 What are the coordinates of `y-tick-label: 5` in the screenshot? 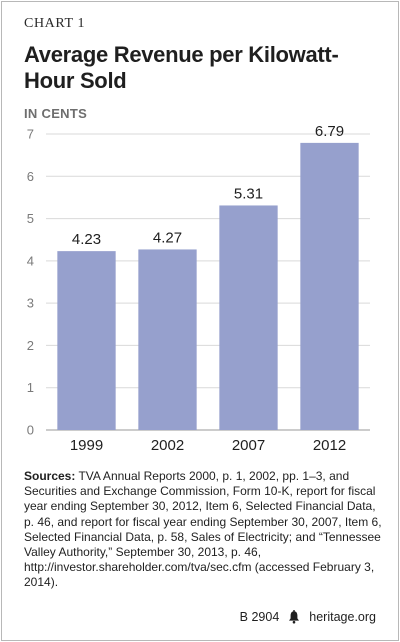 It's located at (30, 218).